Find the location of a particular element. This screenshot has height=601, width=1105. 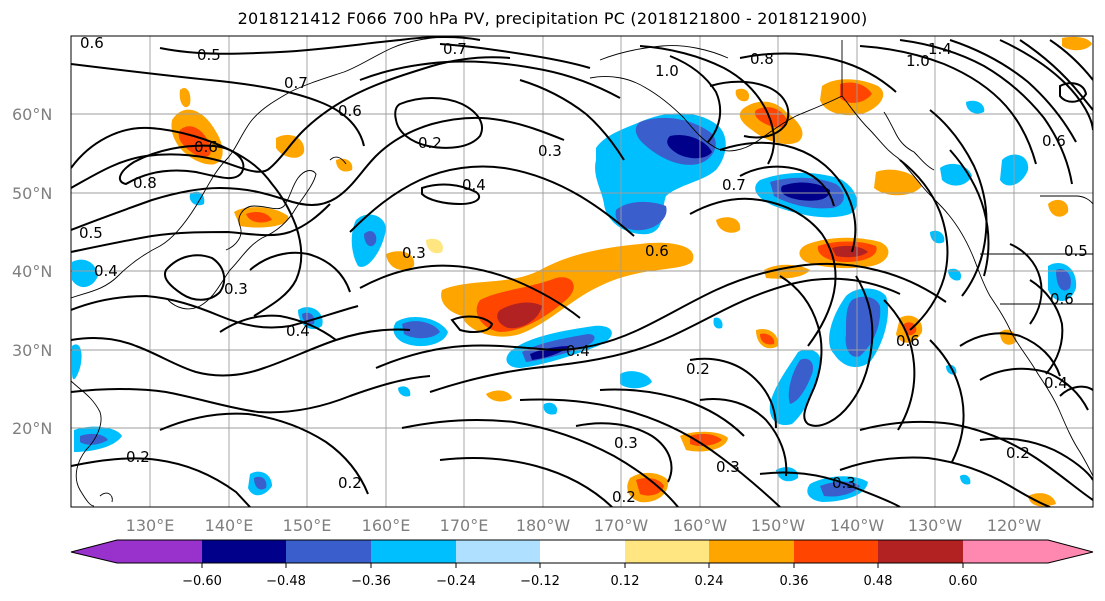

latitude-labels: 60°N 50°N 40°N 30°N 20°N is located at coordinates (32, 271).